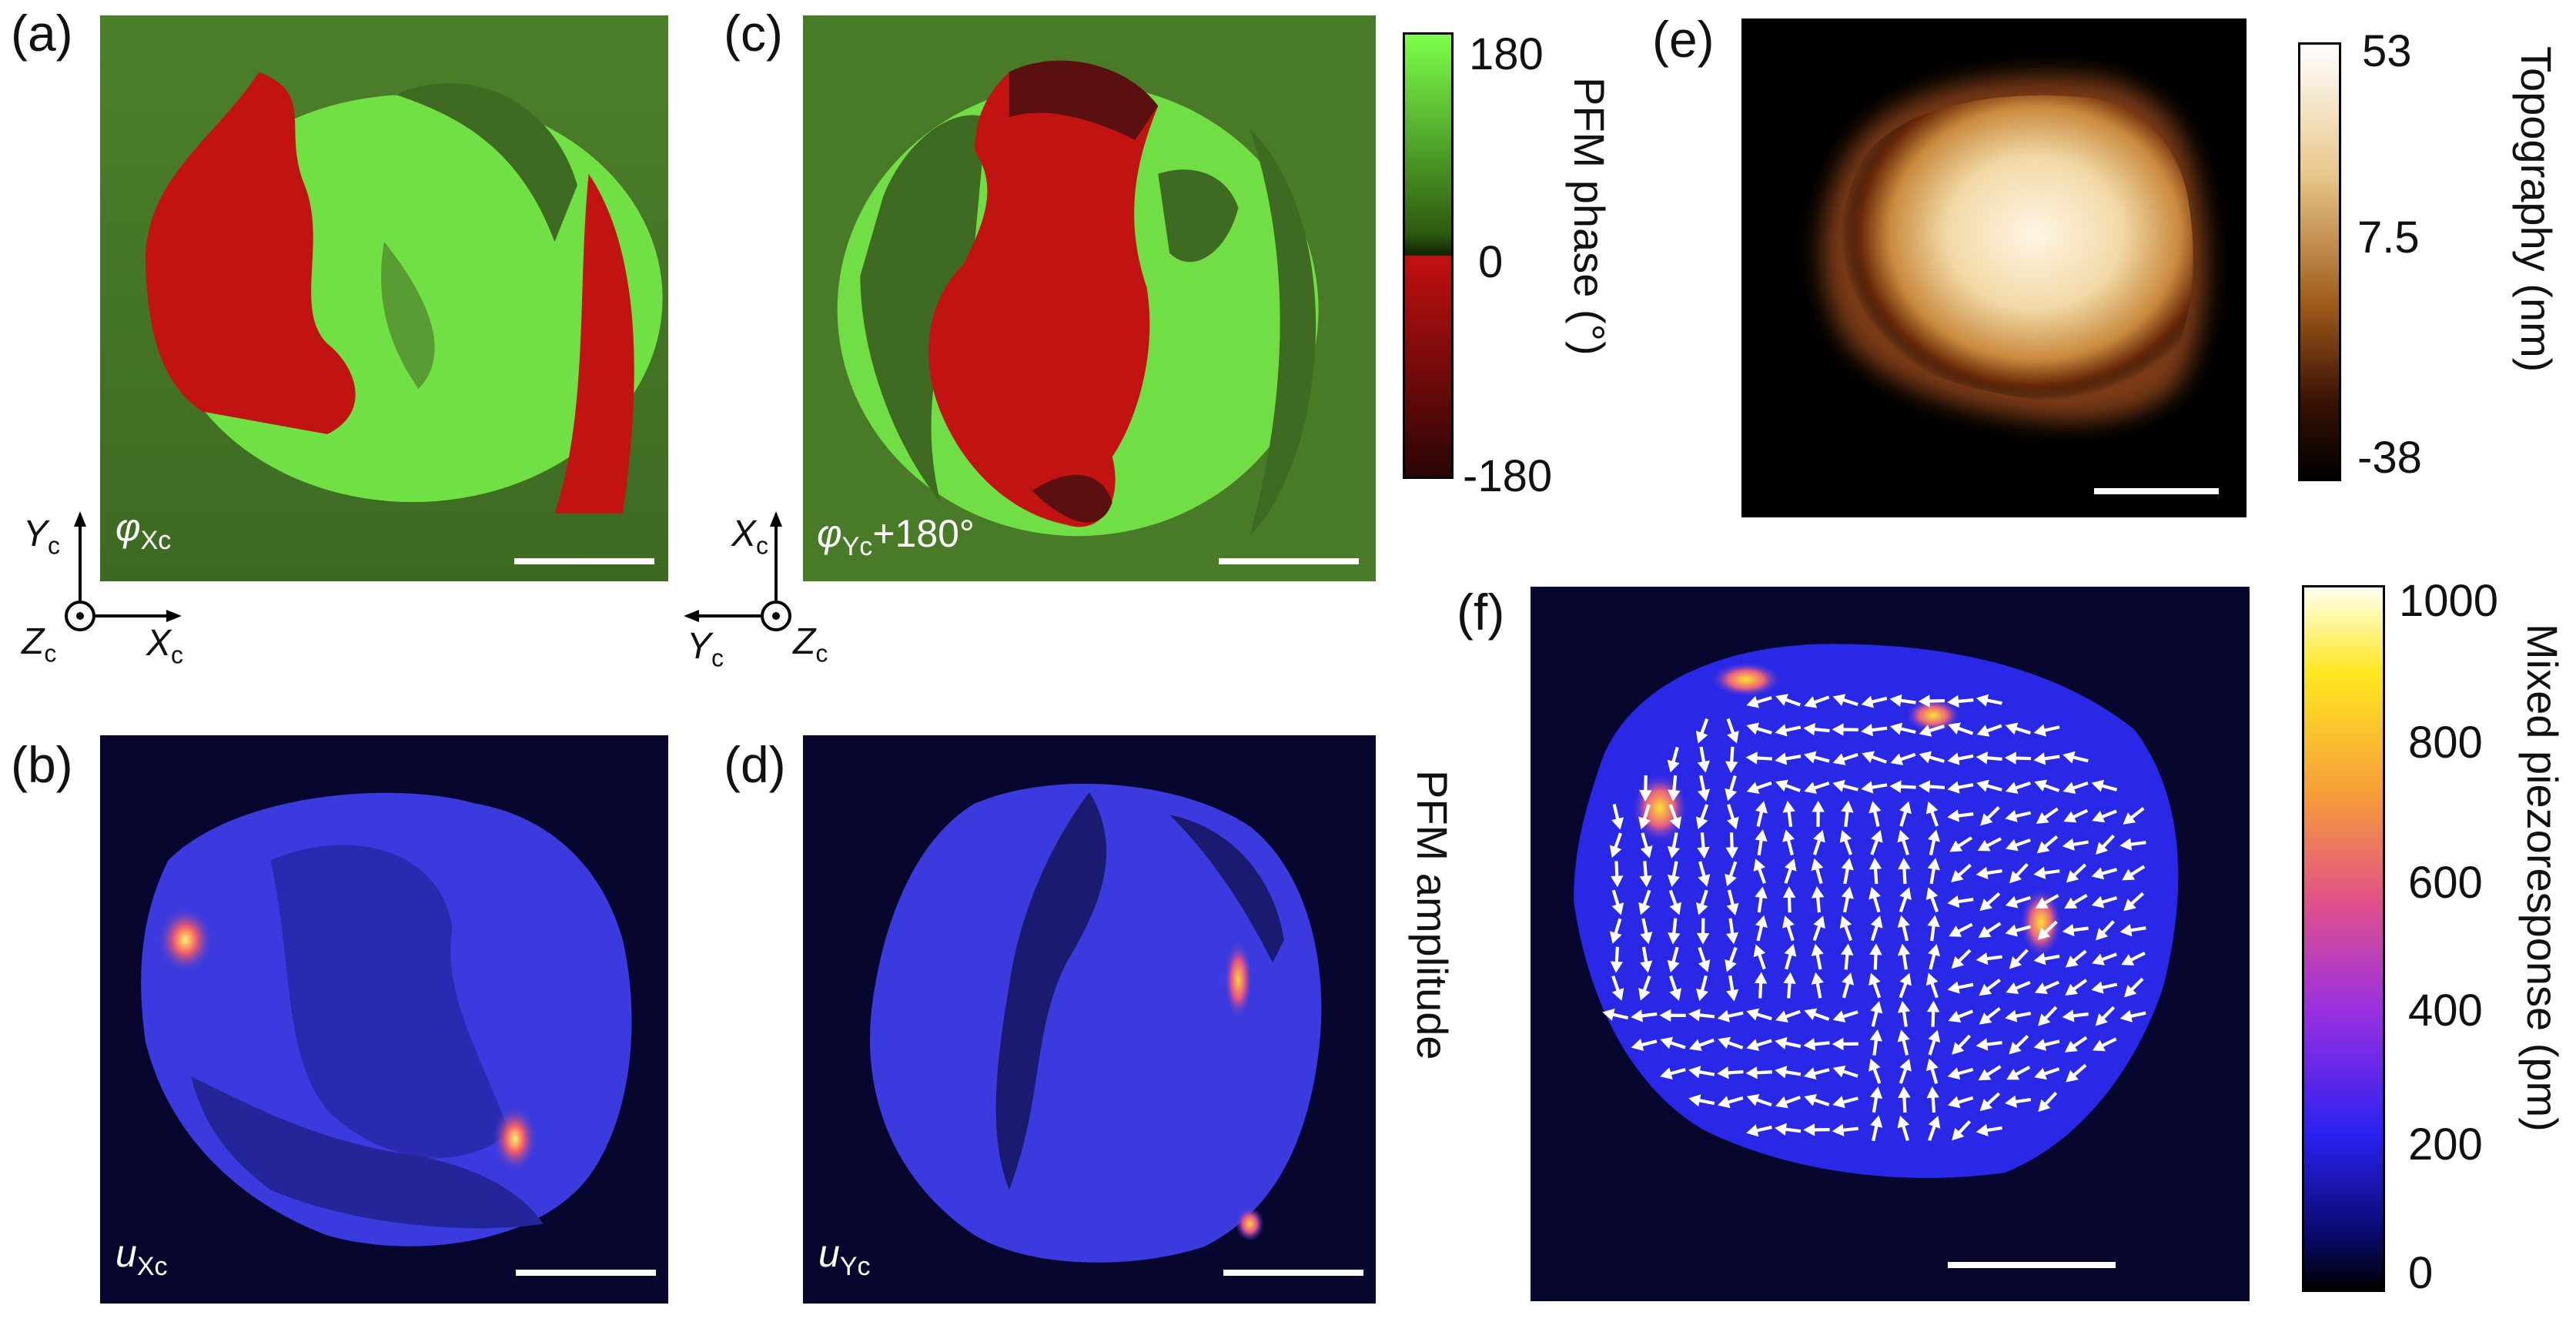 This screenshot has width=2576, height=1322. I want to click on amplitude-map-yc: uYc, so click(1089, 1019).